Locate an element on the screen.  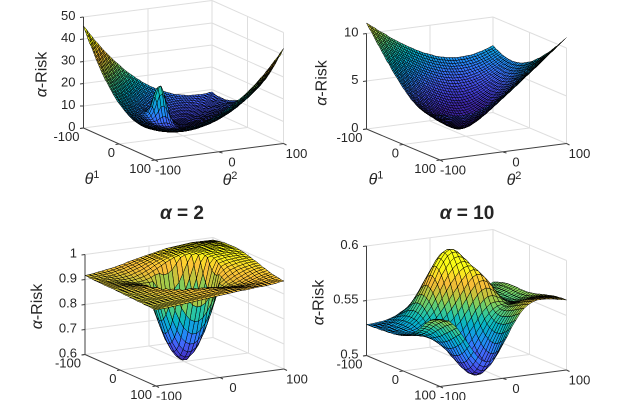
svg-text: 1 is located at coordinates (73, 253).